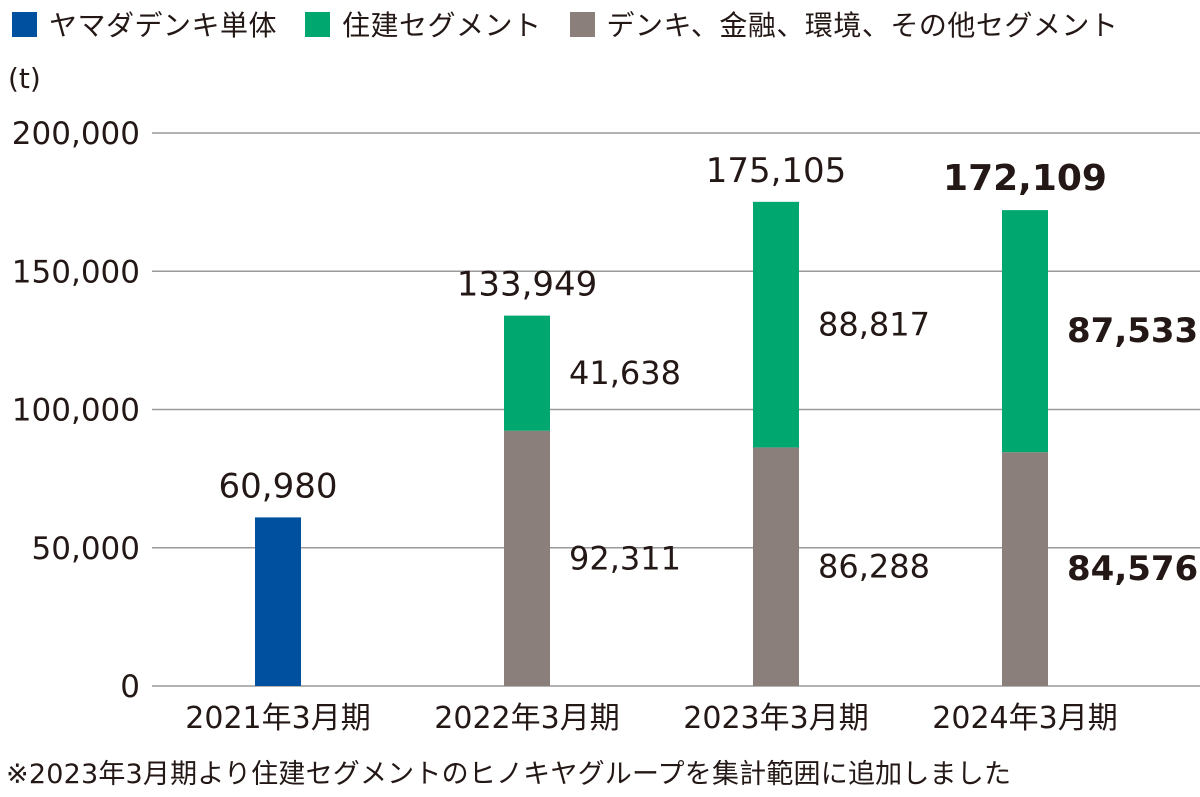 Image resolution: width=1200 pixels, height=797 pixels. What do you see at coordinates (874, 325) in the screenshot?
I see `segment-value-label: 88,817` at bounding box center [874, 325].